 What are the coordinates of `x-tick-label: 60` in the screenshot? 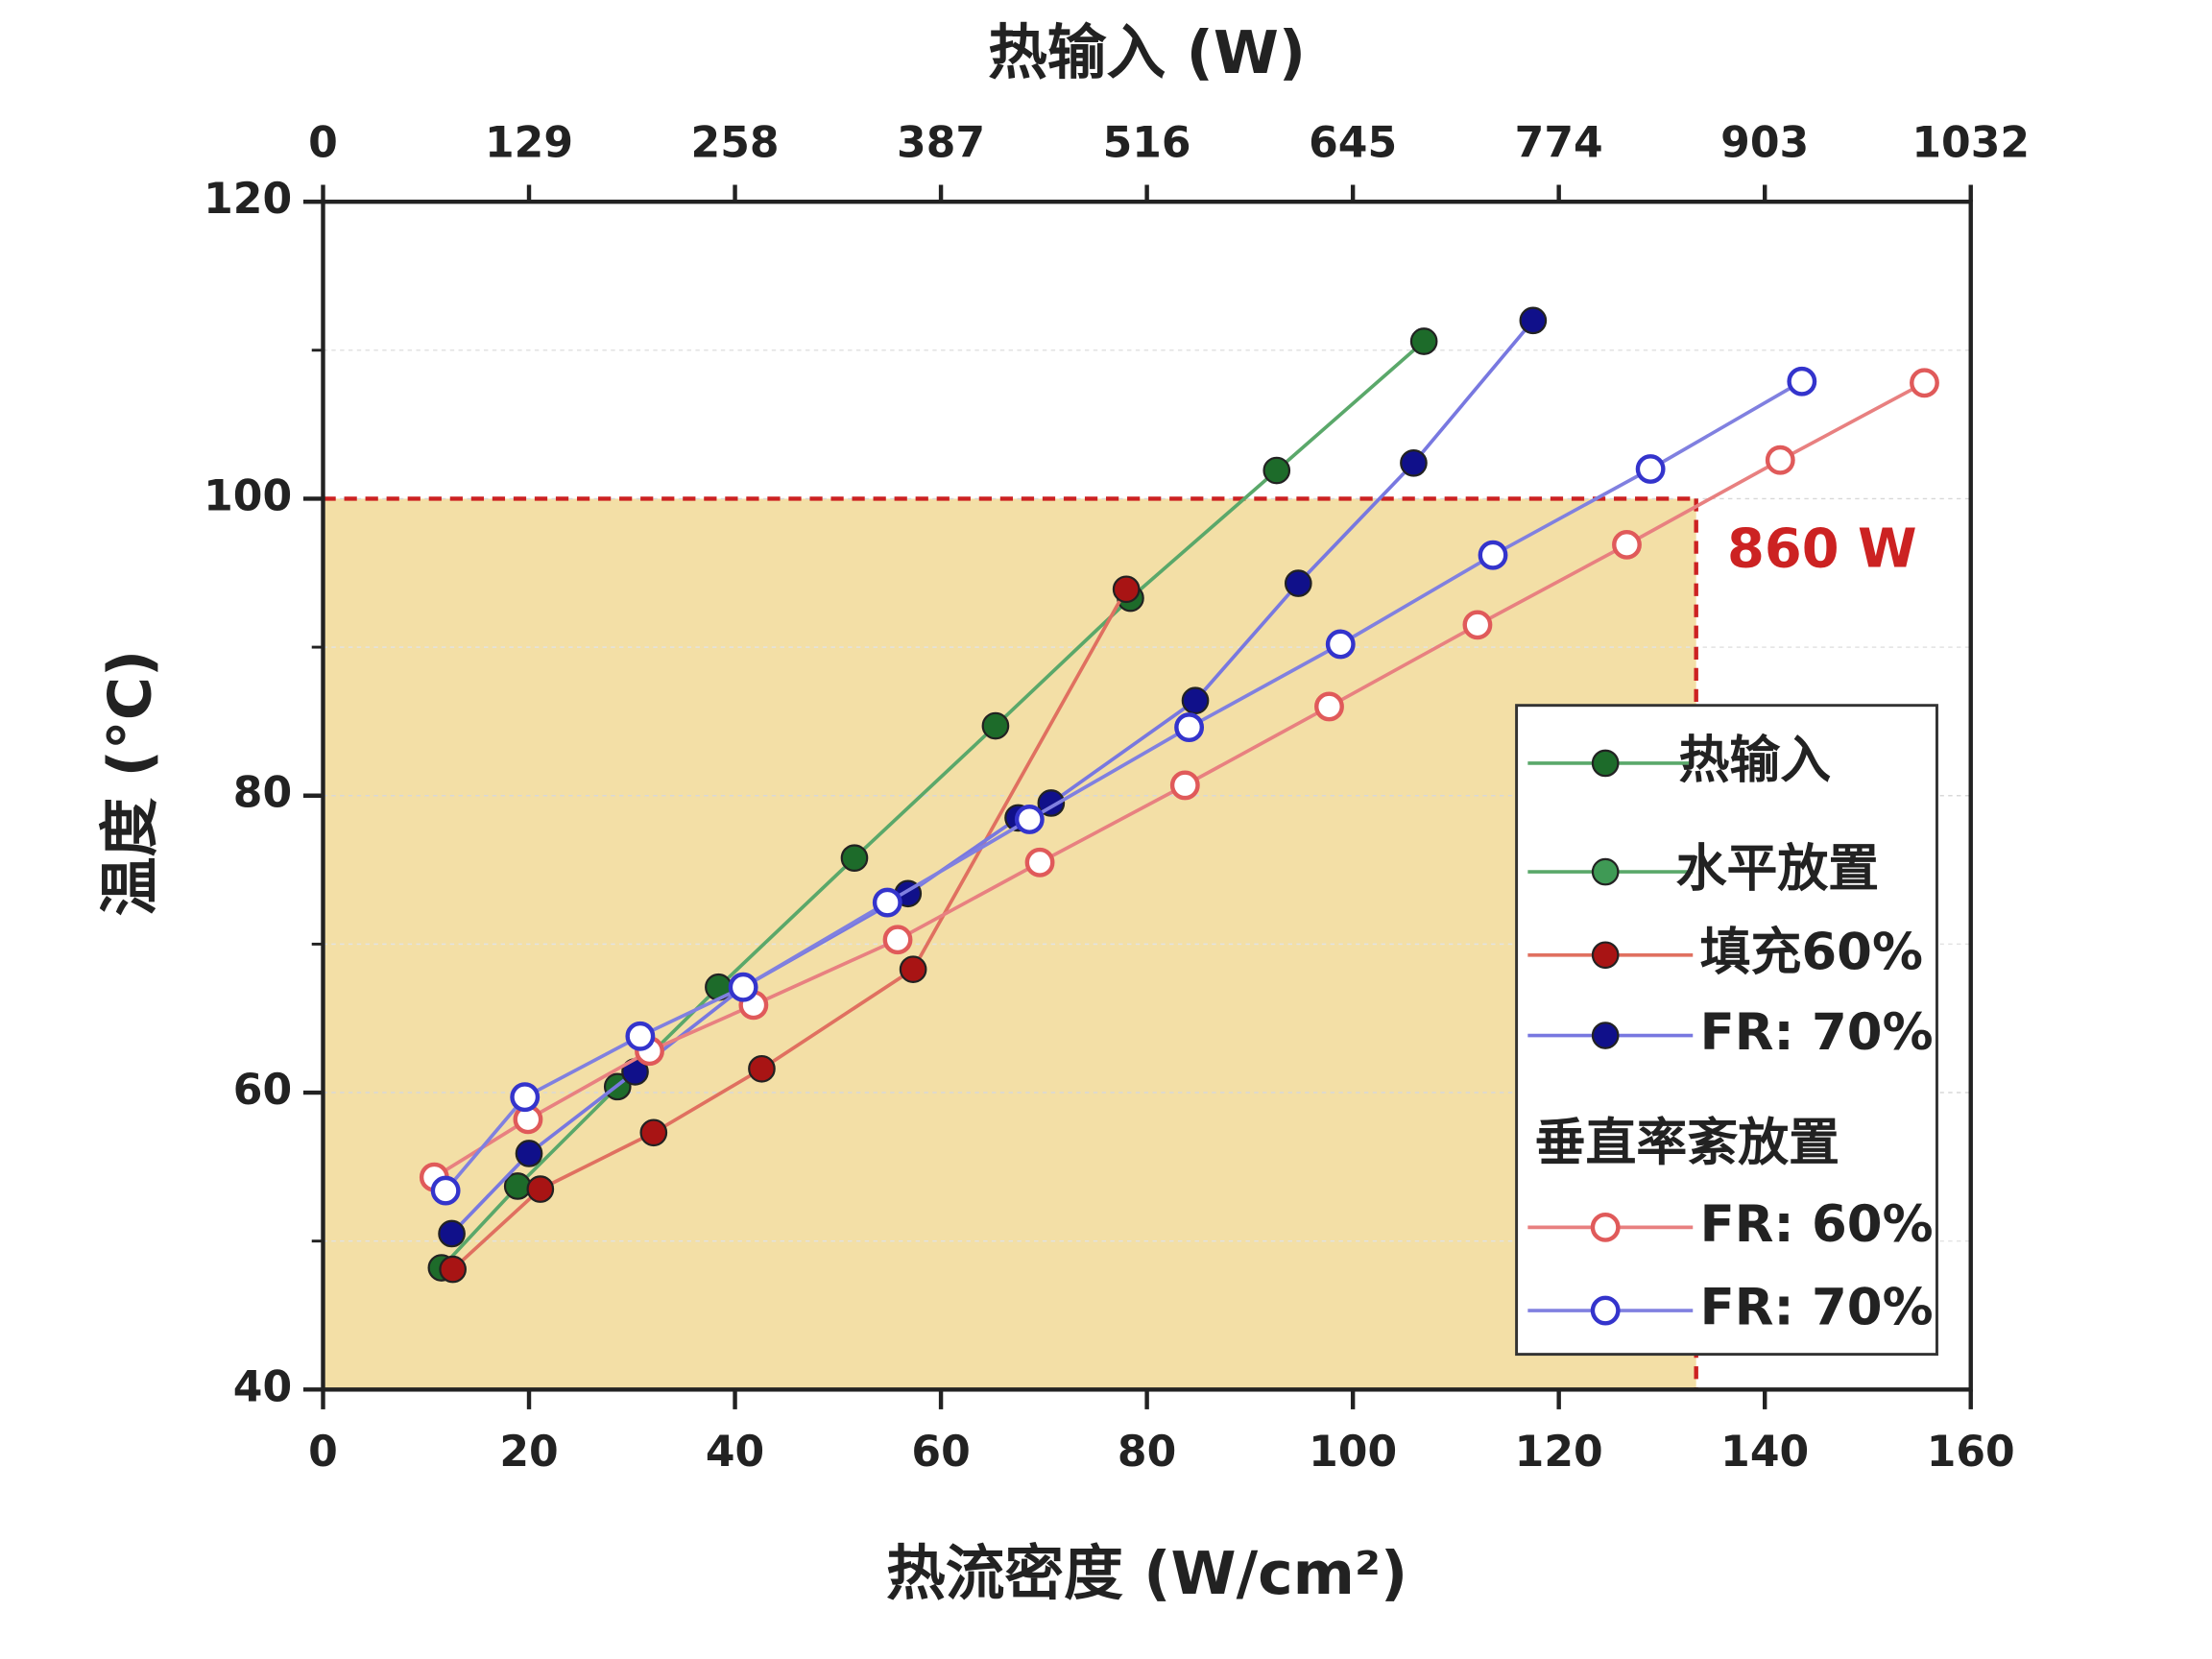 It's located at (940, 1453).